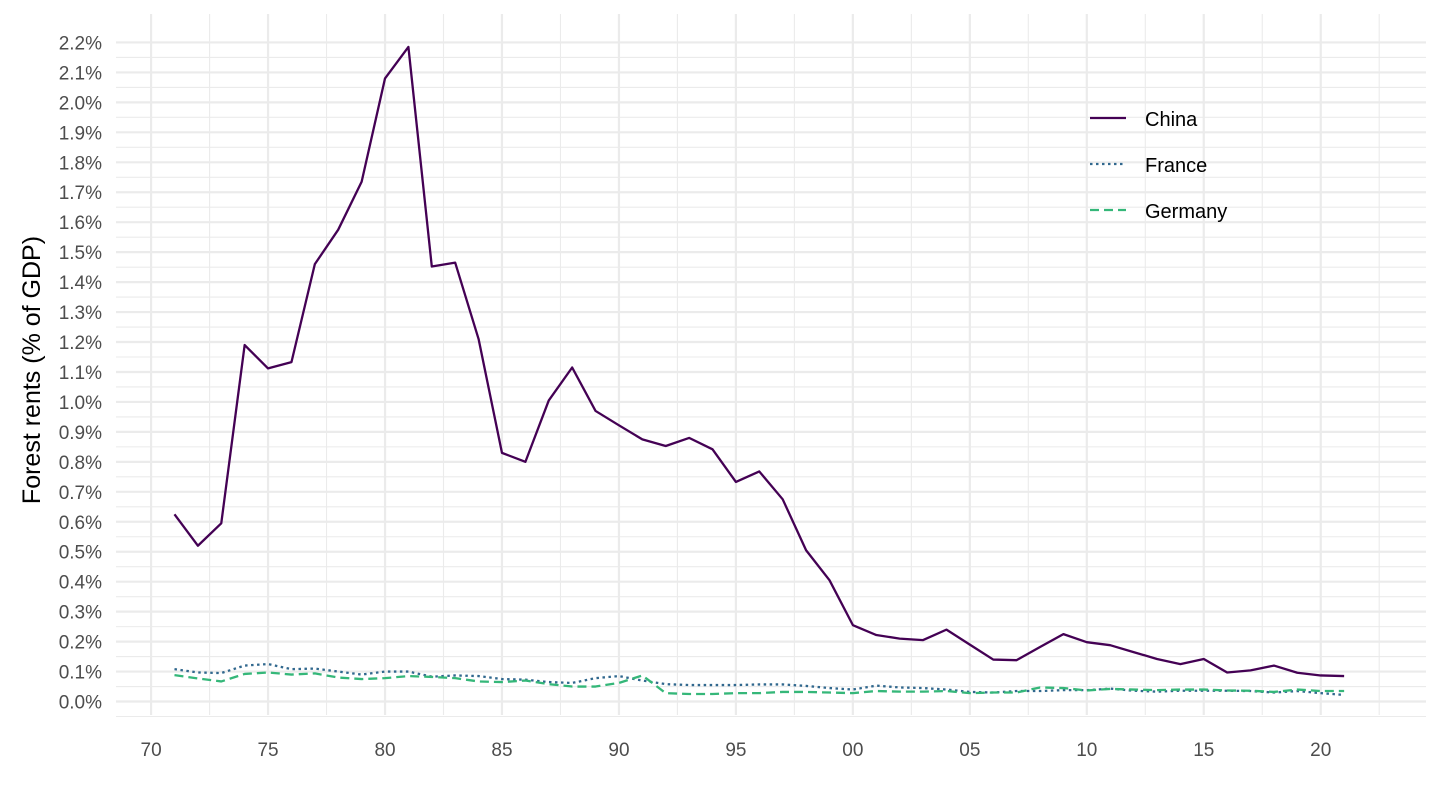  Describe the element at coordinates (80, 103) in the screenshot. I see `y-tick-label: 2.0%` at that location.